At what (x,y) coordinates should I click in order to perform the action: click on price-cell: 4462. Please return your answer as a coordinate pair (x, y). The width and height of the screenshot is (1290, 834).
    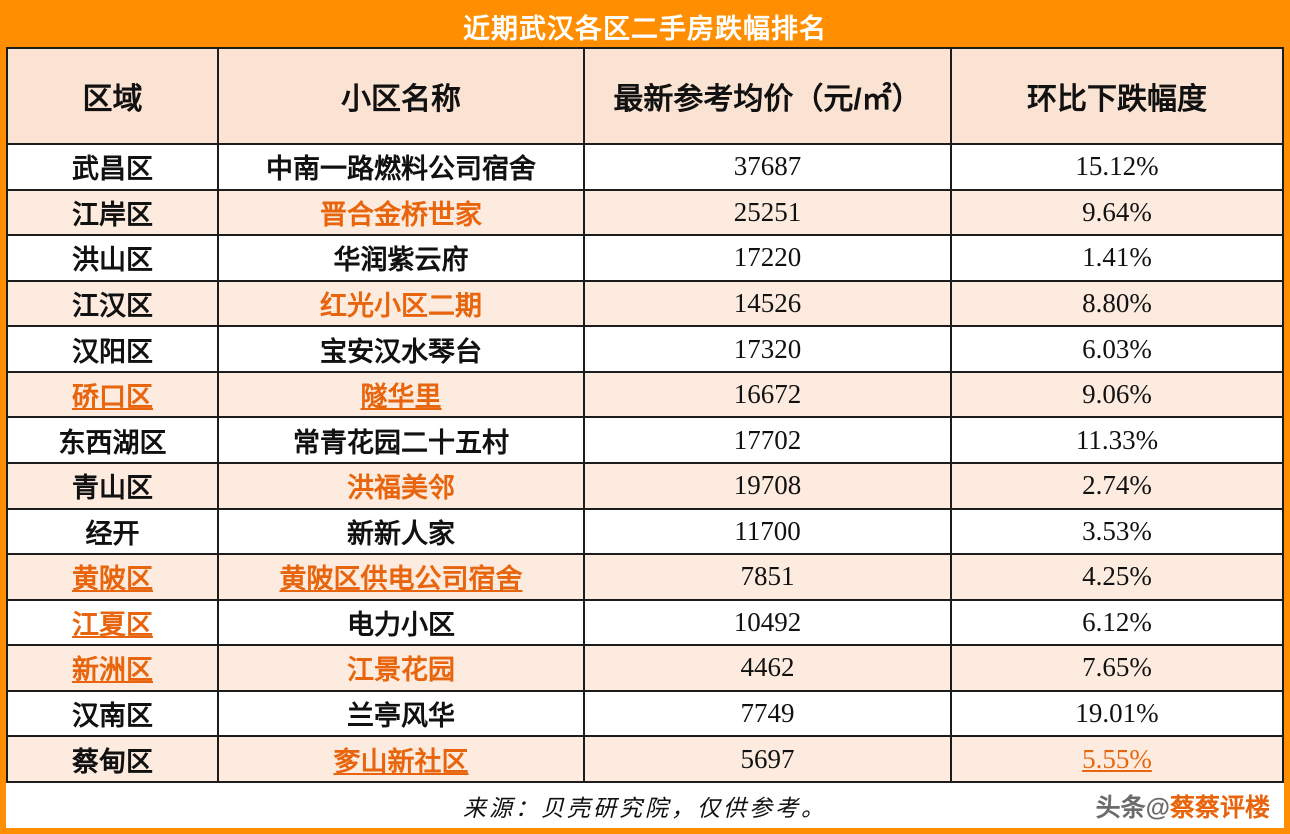
    Looking at the image, I should click on (767, 668).